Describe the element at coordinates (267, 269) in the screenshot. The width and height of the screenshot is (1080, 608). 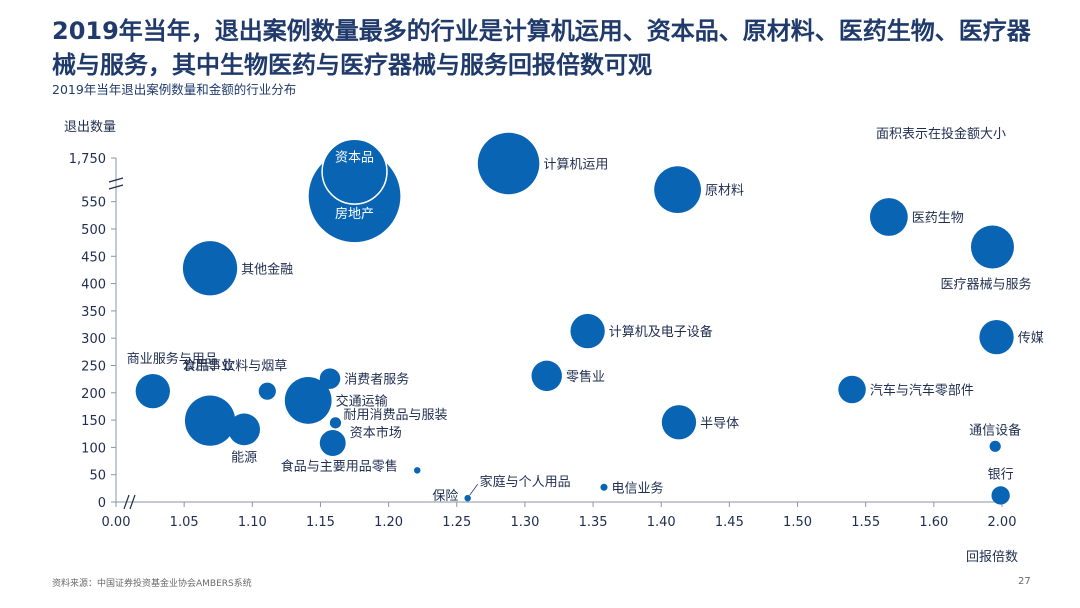
I see `bubble-label: 其他金融` at that location.